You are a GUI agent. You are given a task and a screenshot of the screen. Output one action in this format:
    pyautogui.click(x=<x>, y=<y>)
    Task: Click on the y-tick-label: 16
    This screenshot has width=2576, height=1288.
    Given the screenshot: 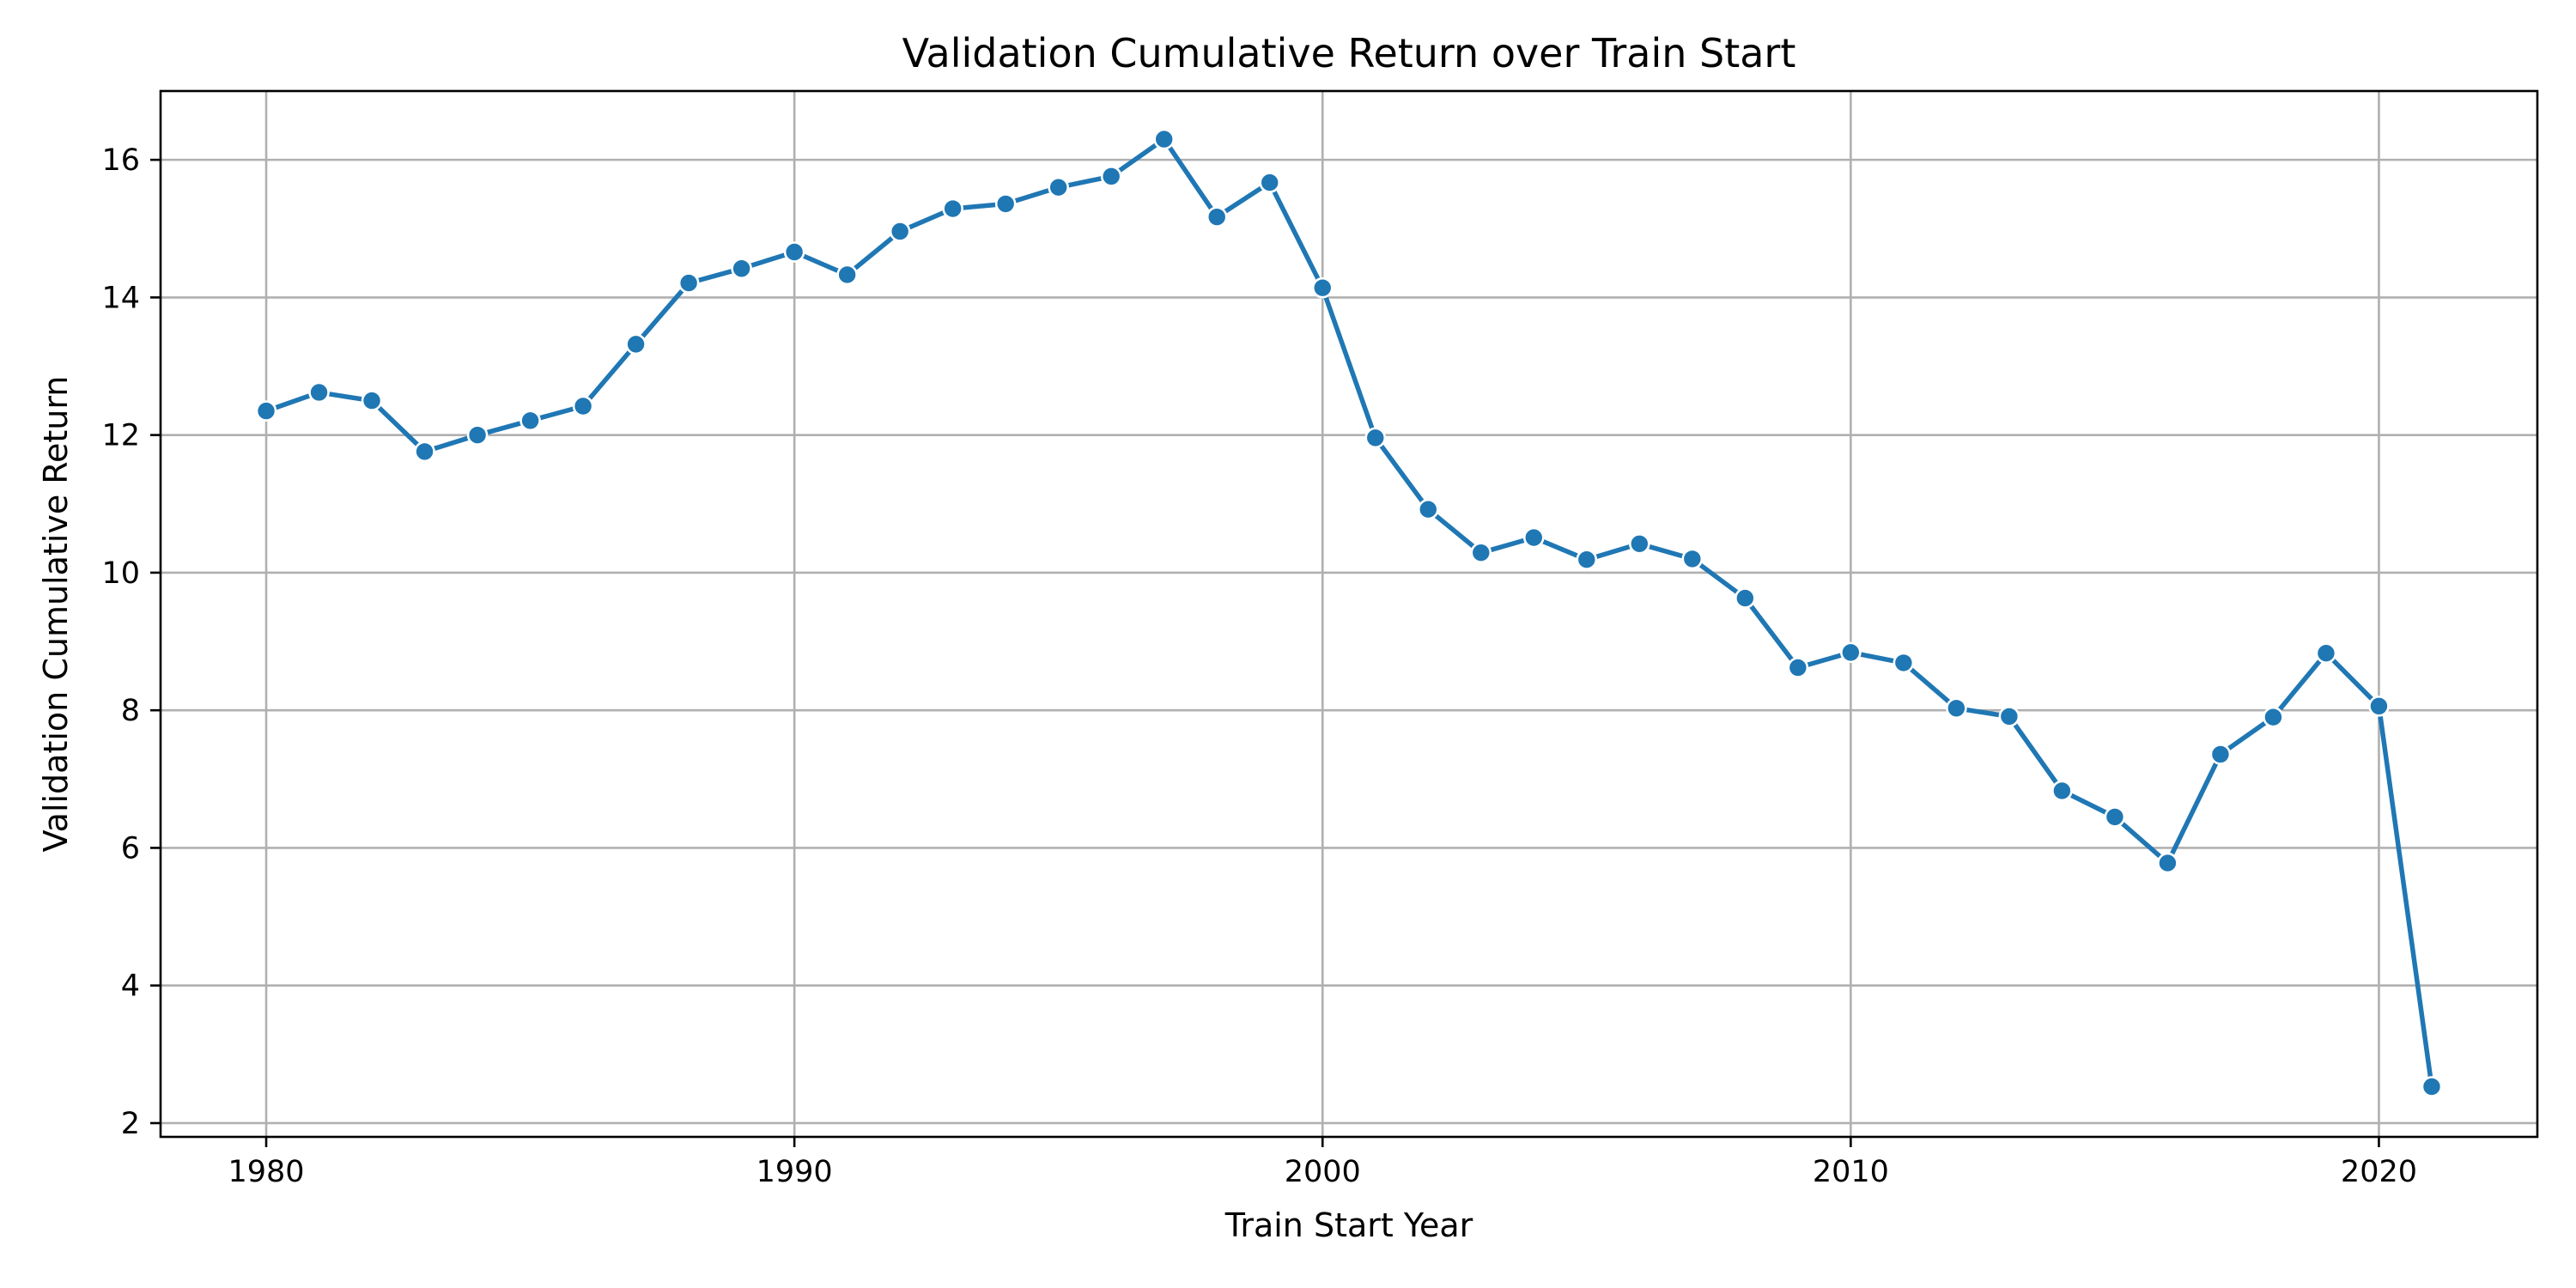 What is the action you would take?
    pyautogui.click(x=121, y=160)
    